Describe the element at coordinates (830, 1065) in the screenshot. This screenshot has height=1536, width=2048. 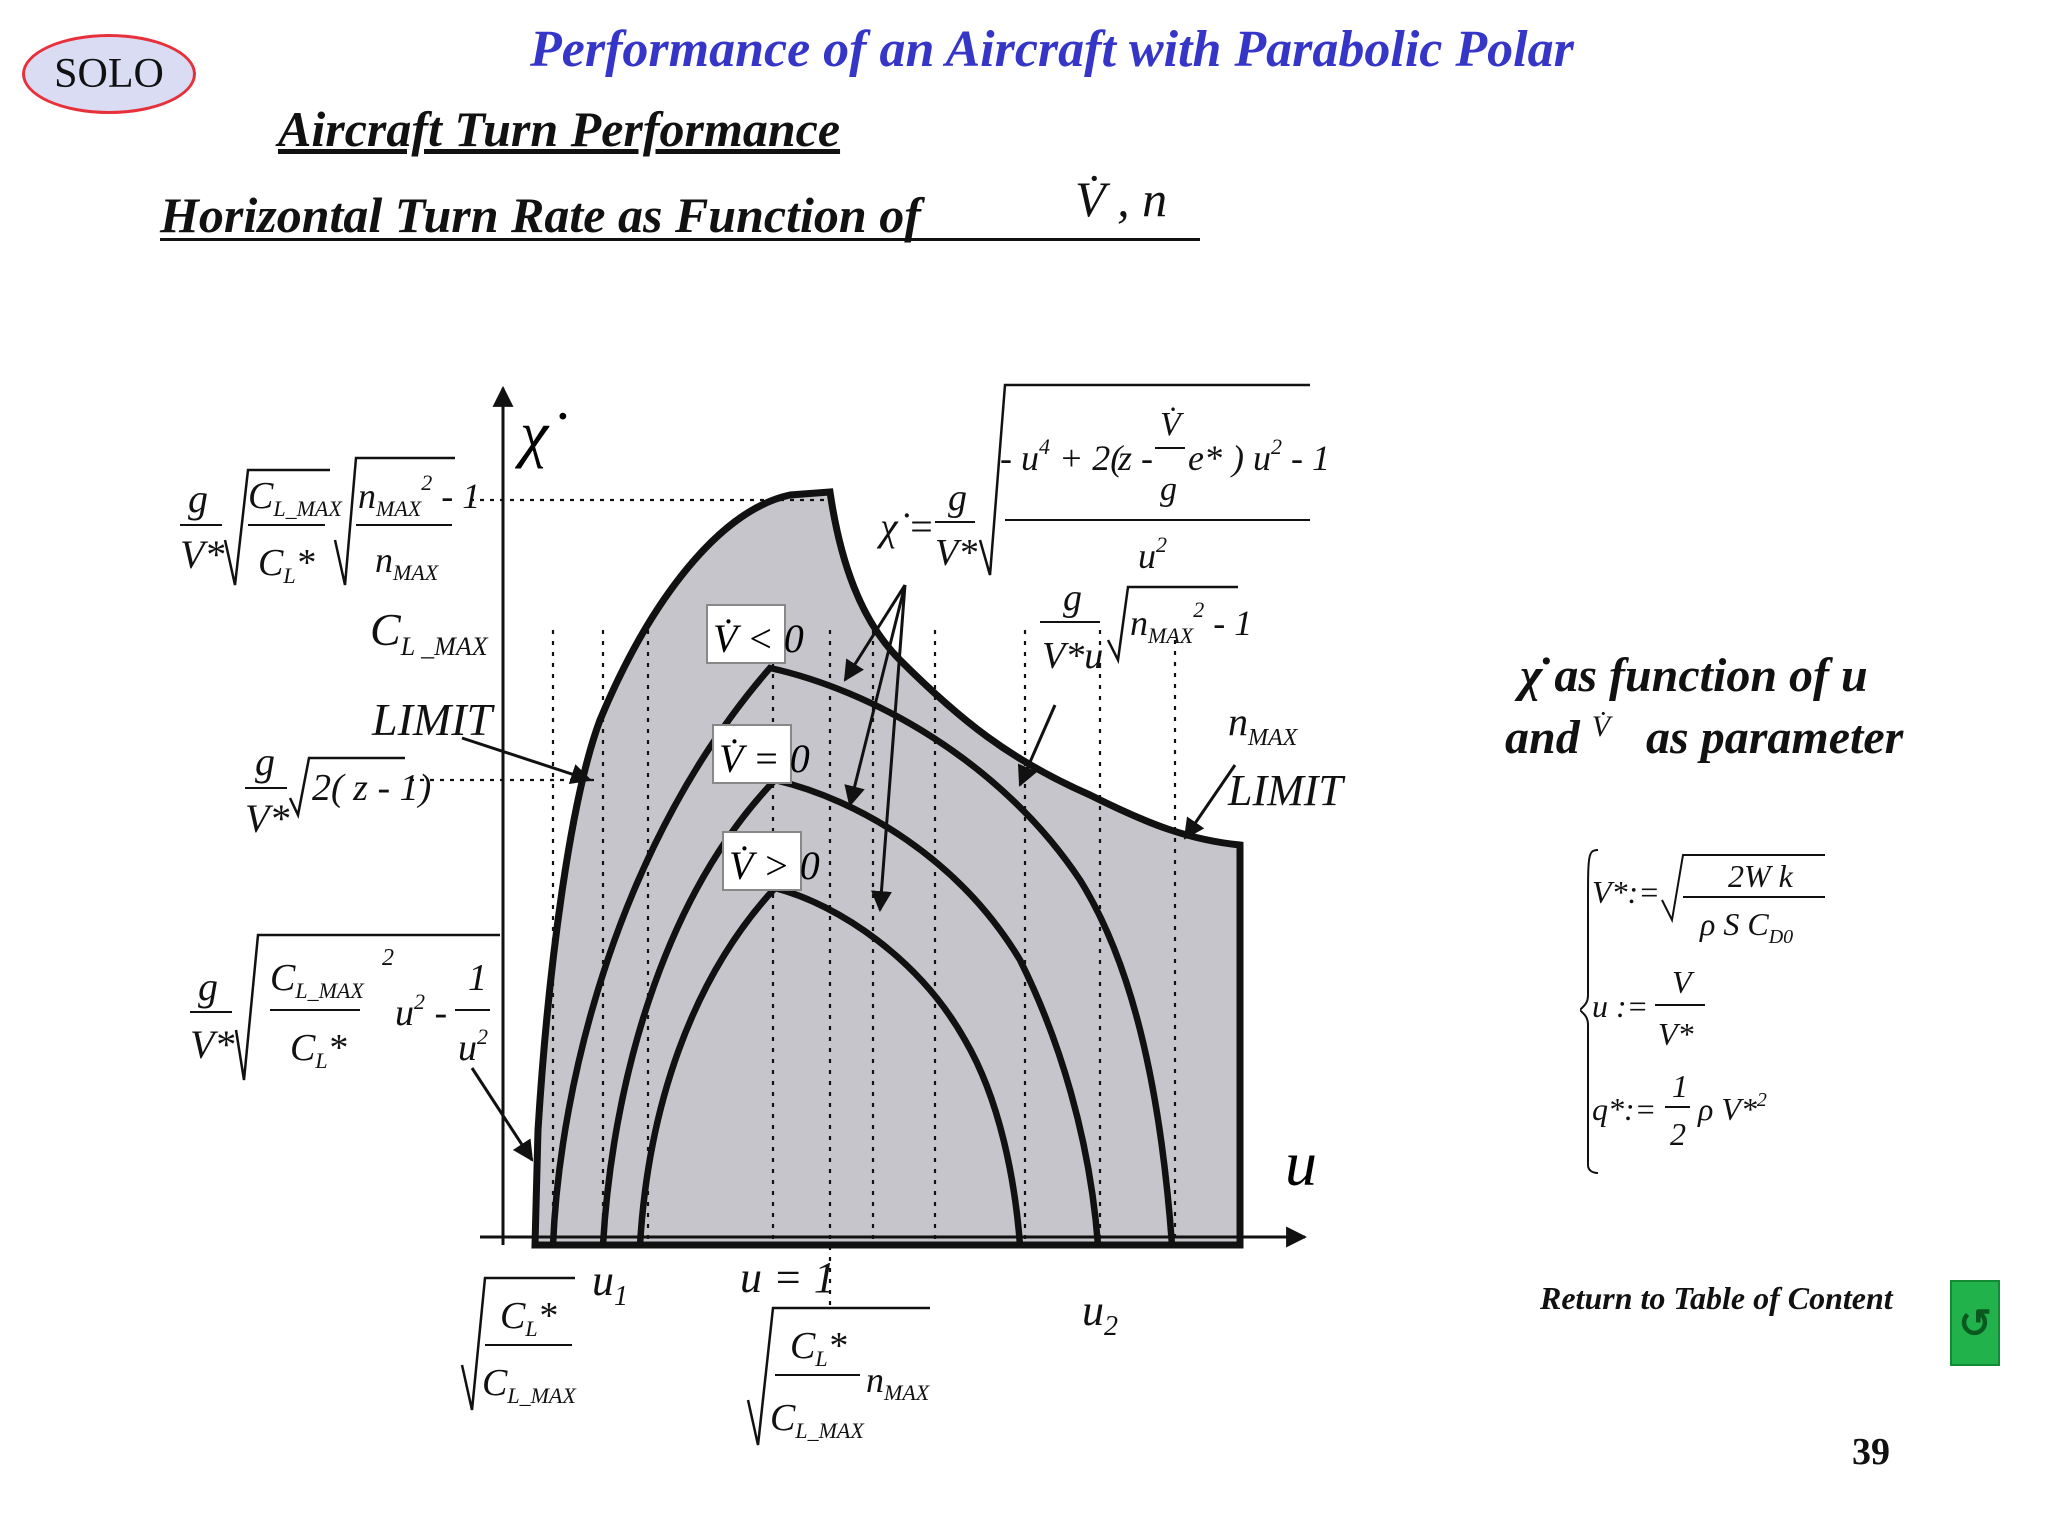
I see `curve-vdot-positive` at that location.